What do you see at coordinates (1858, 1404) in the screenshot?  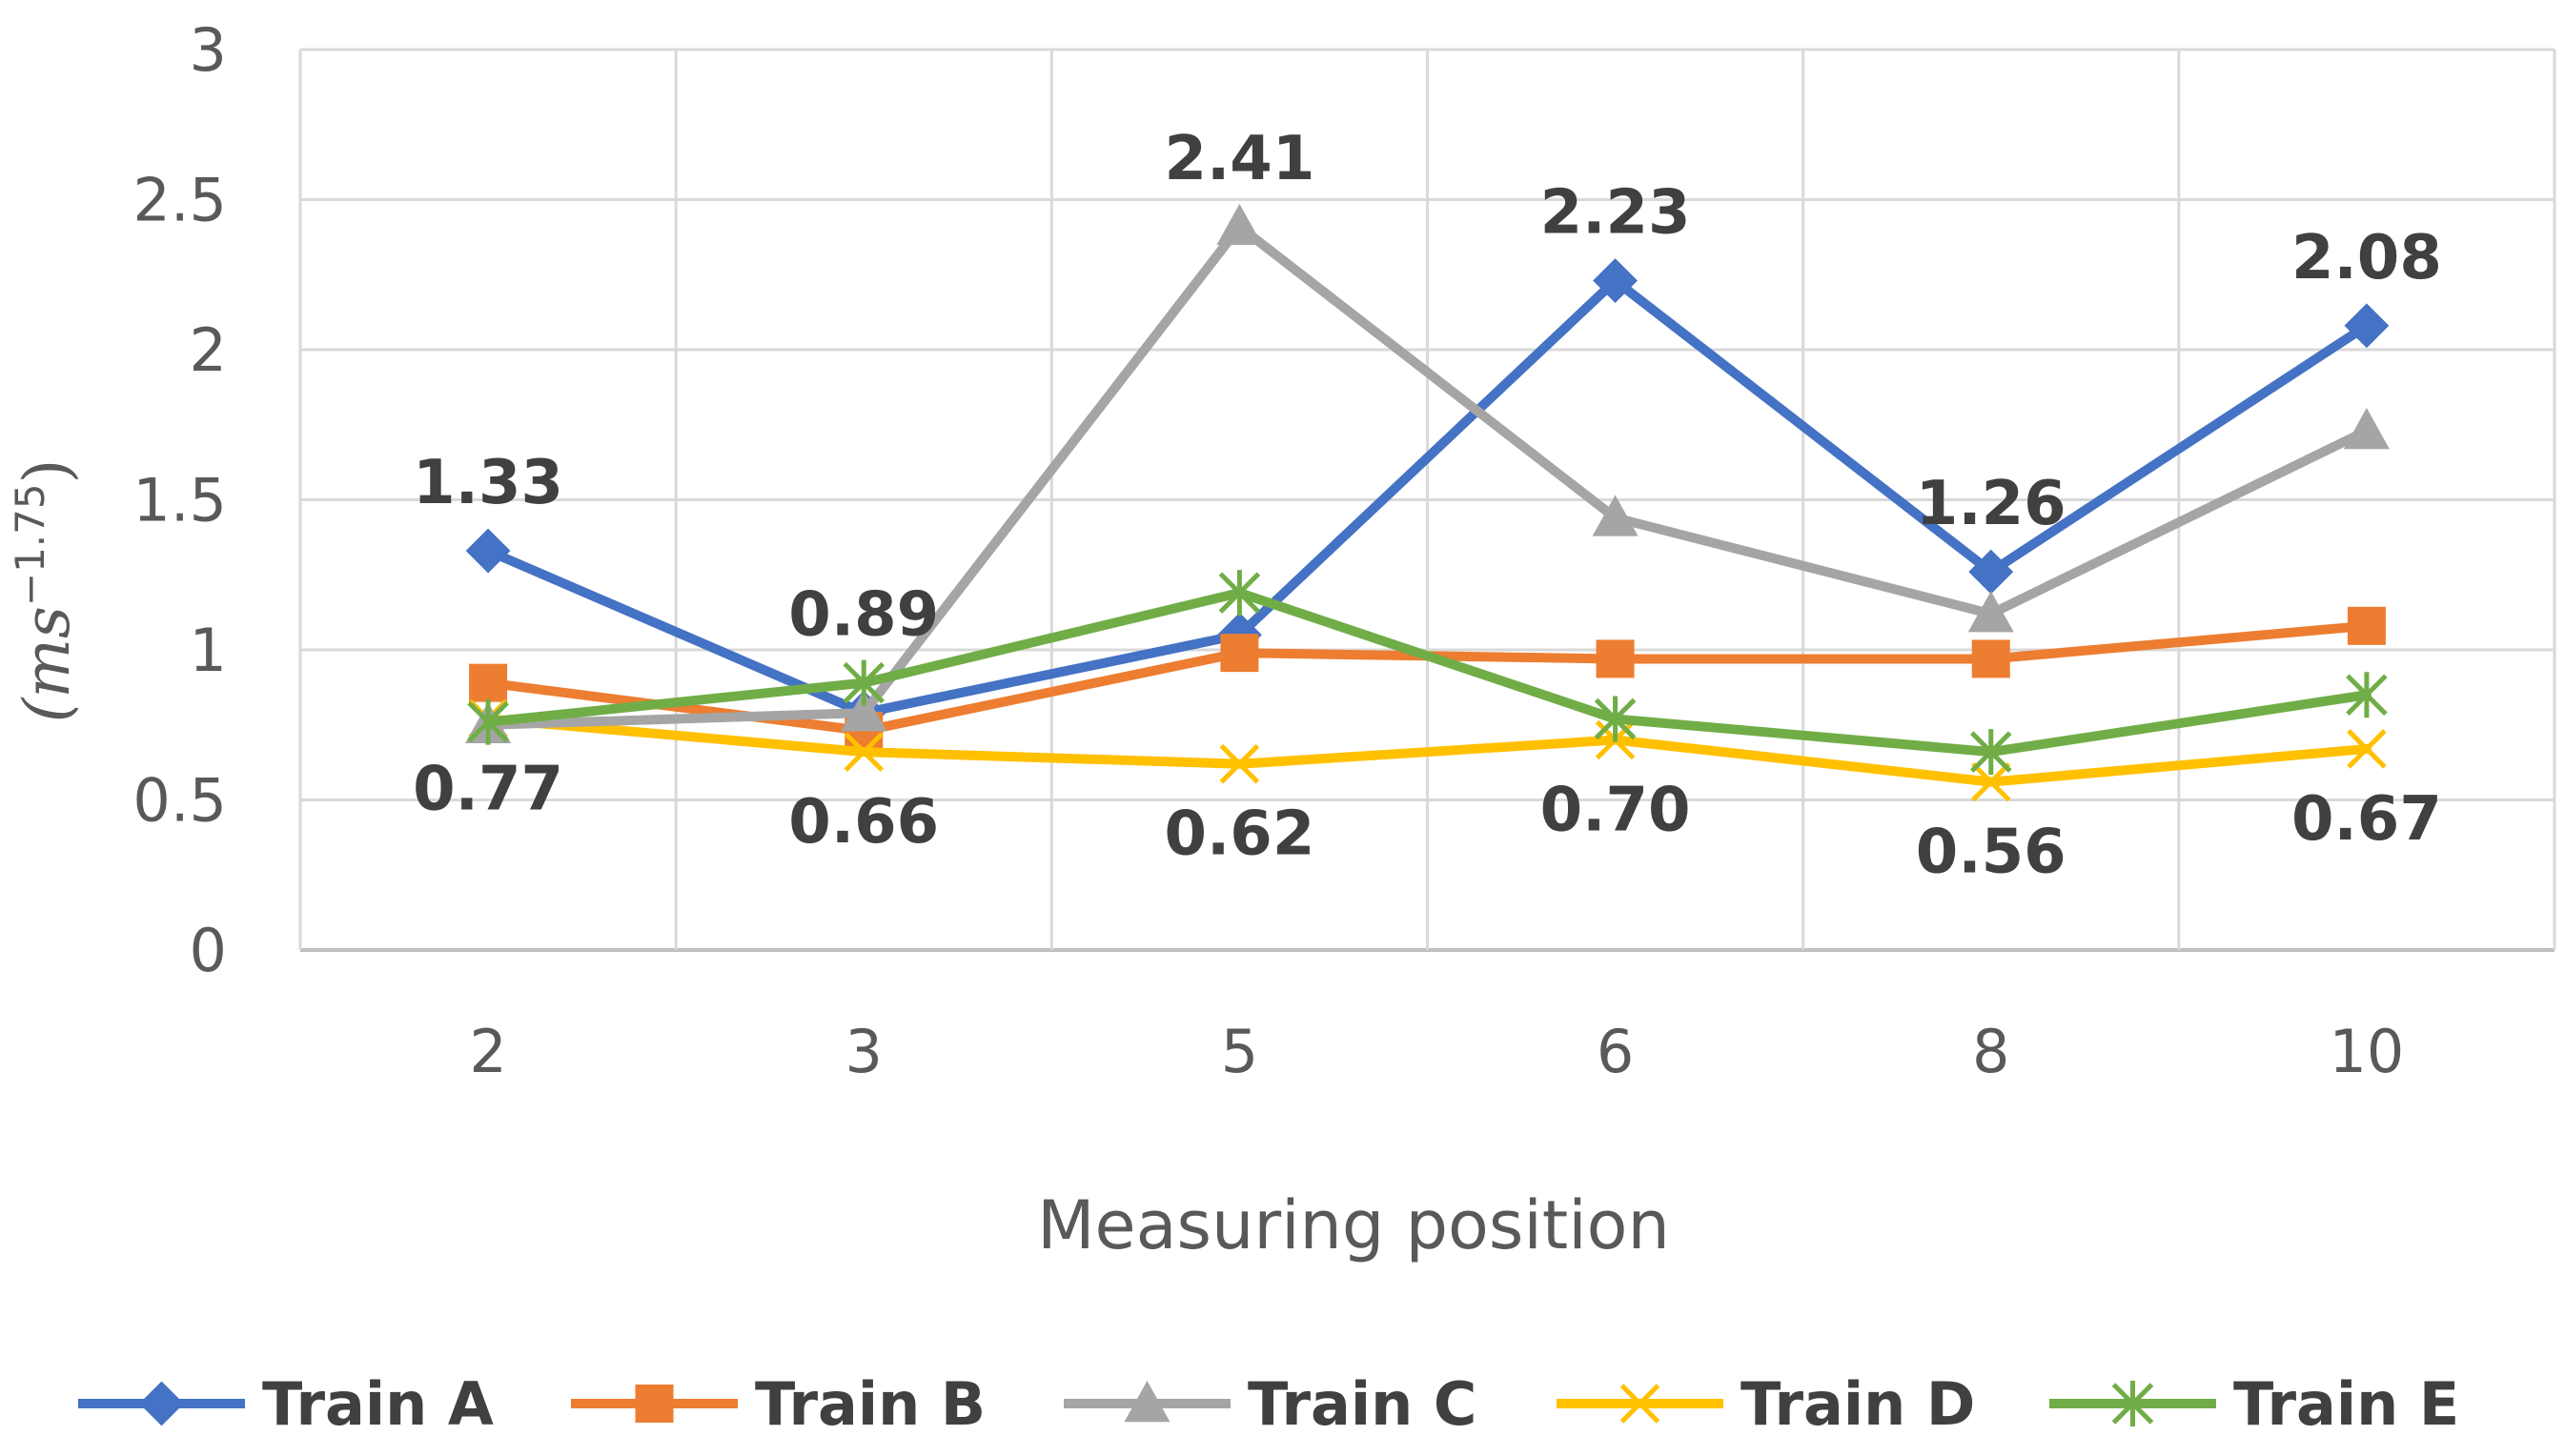 I see `legend-label: Train D` at bounding box center [1858, 1404].